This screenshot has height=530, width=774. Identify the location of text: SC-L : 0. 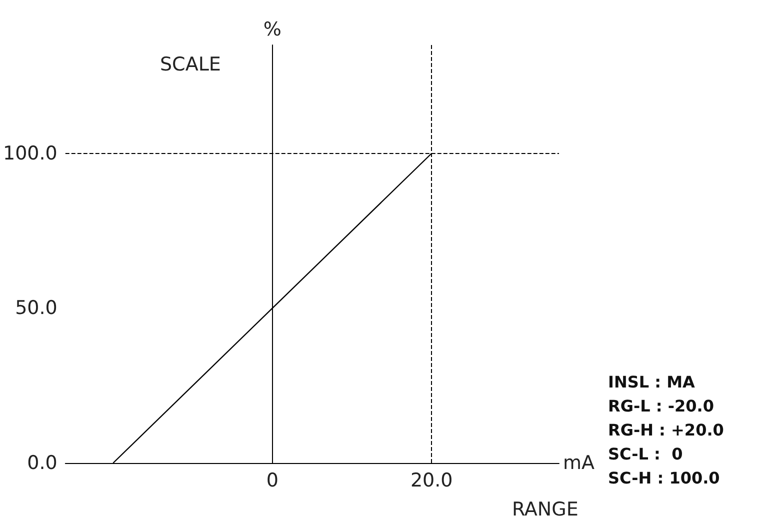
(645, 454).